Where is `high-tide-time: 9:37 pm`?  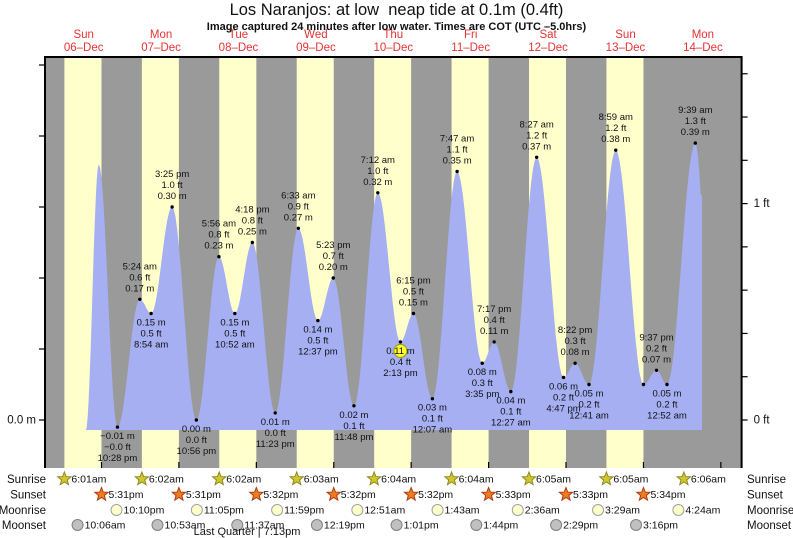
high-tide-time: 9:37 pm is located at coordinates (656, 337).